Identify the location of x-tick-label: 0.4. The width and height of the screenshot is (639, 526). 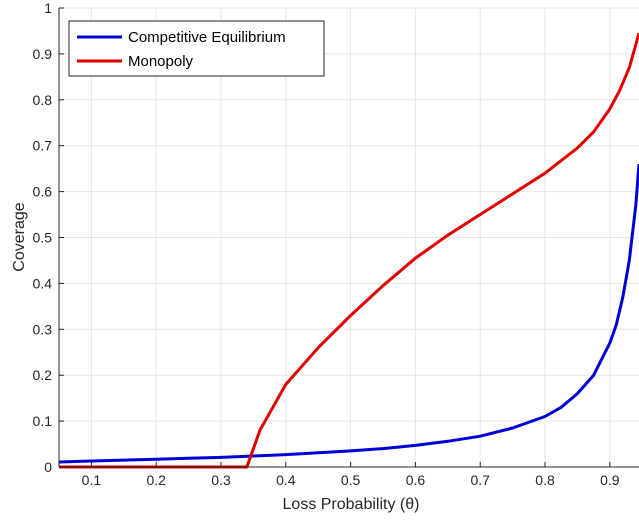
(286, 480).